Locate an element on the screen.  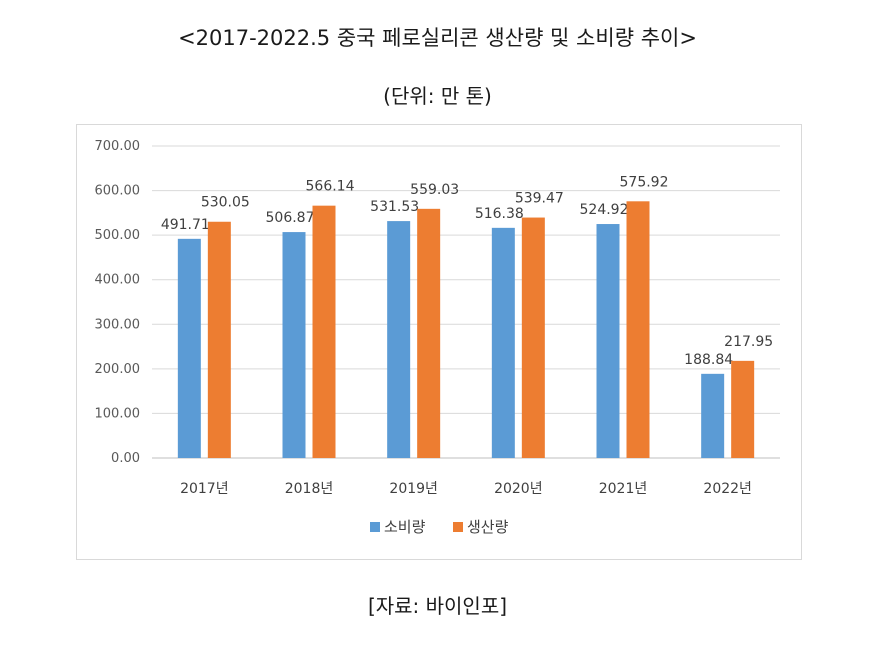
data-label: 559.03 is located at coordinates (434, 190).